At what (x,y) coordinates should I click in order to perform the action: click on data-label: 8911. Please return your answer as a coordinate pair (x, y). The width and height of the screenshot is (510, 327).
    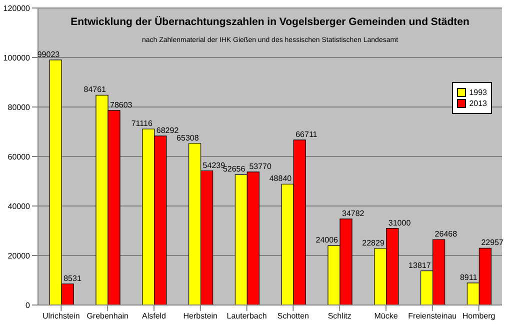
    Looking at the image, I should click on (469, 277).